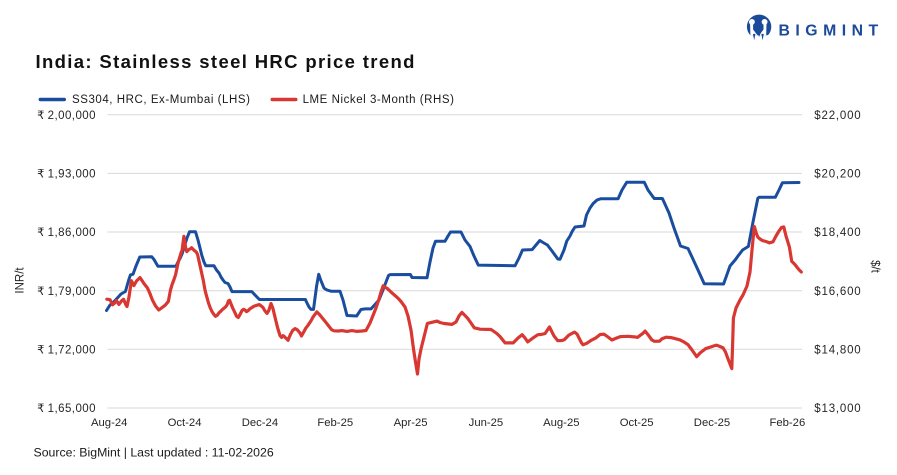 The image size is (897, 475). Describe the element at coordinates (379, 100) in the screenshot. I see `svg-text: LME Nickel 3-Month (RHS)` at that location.